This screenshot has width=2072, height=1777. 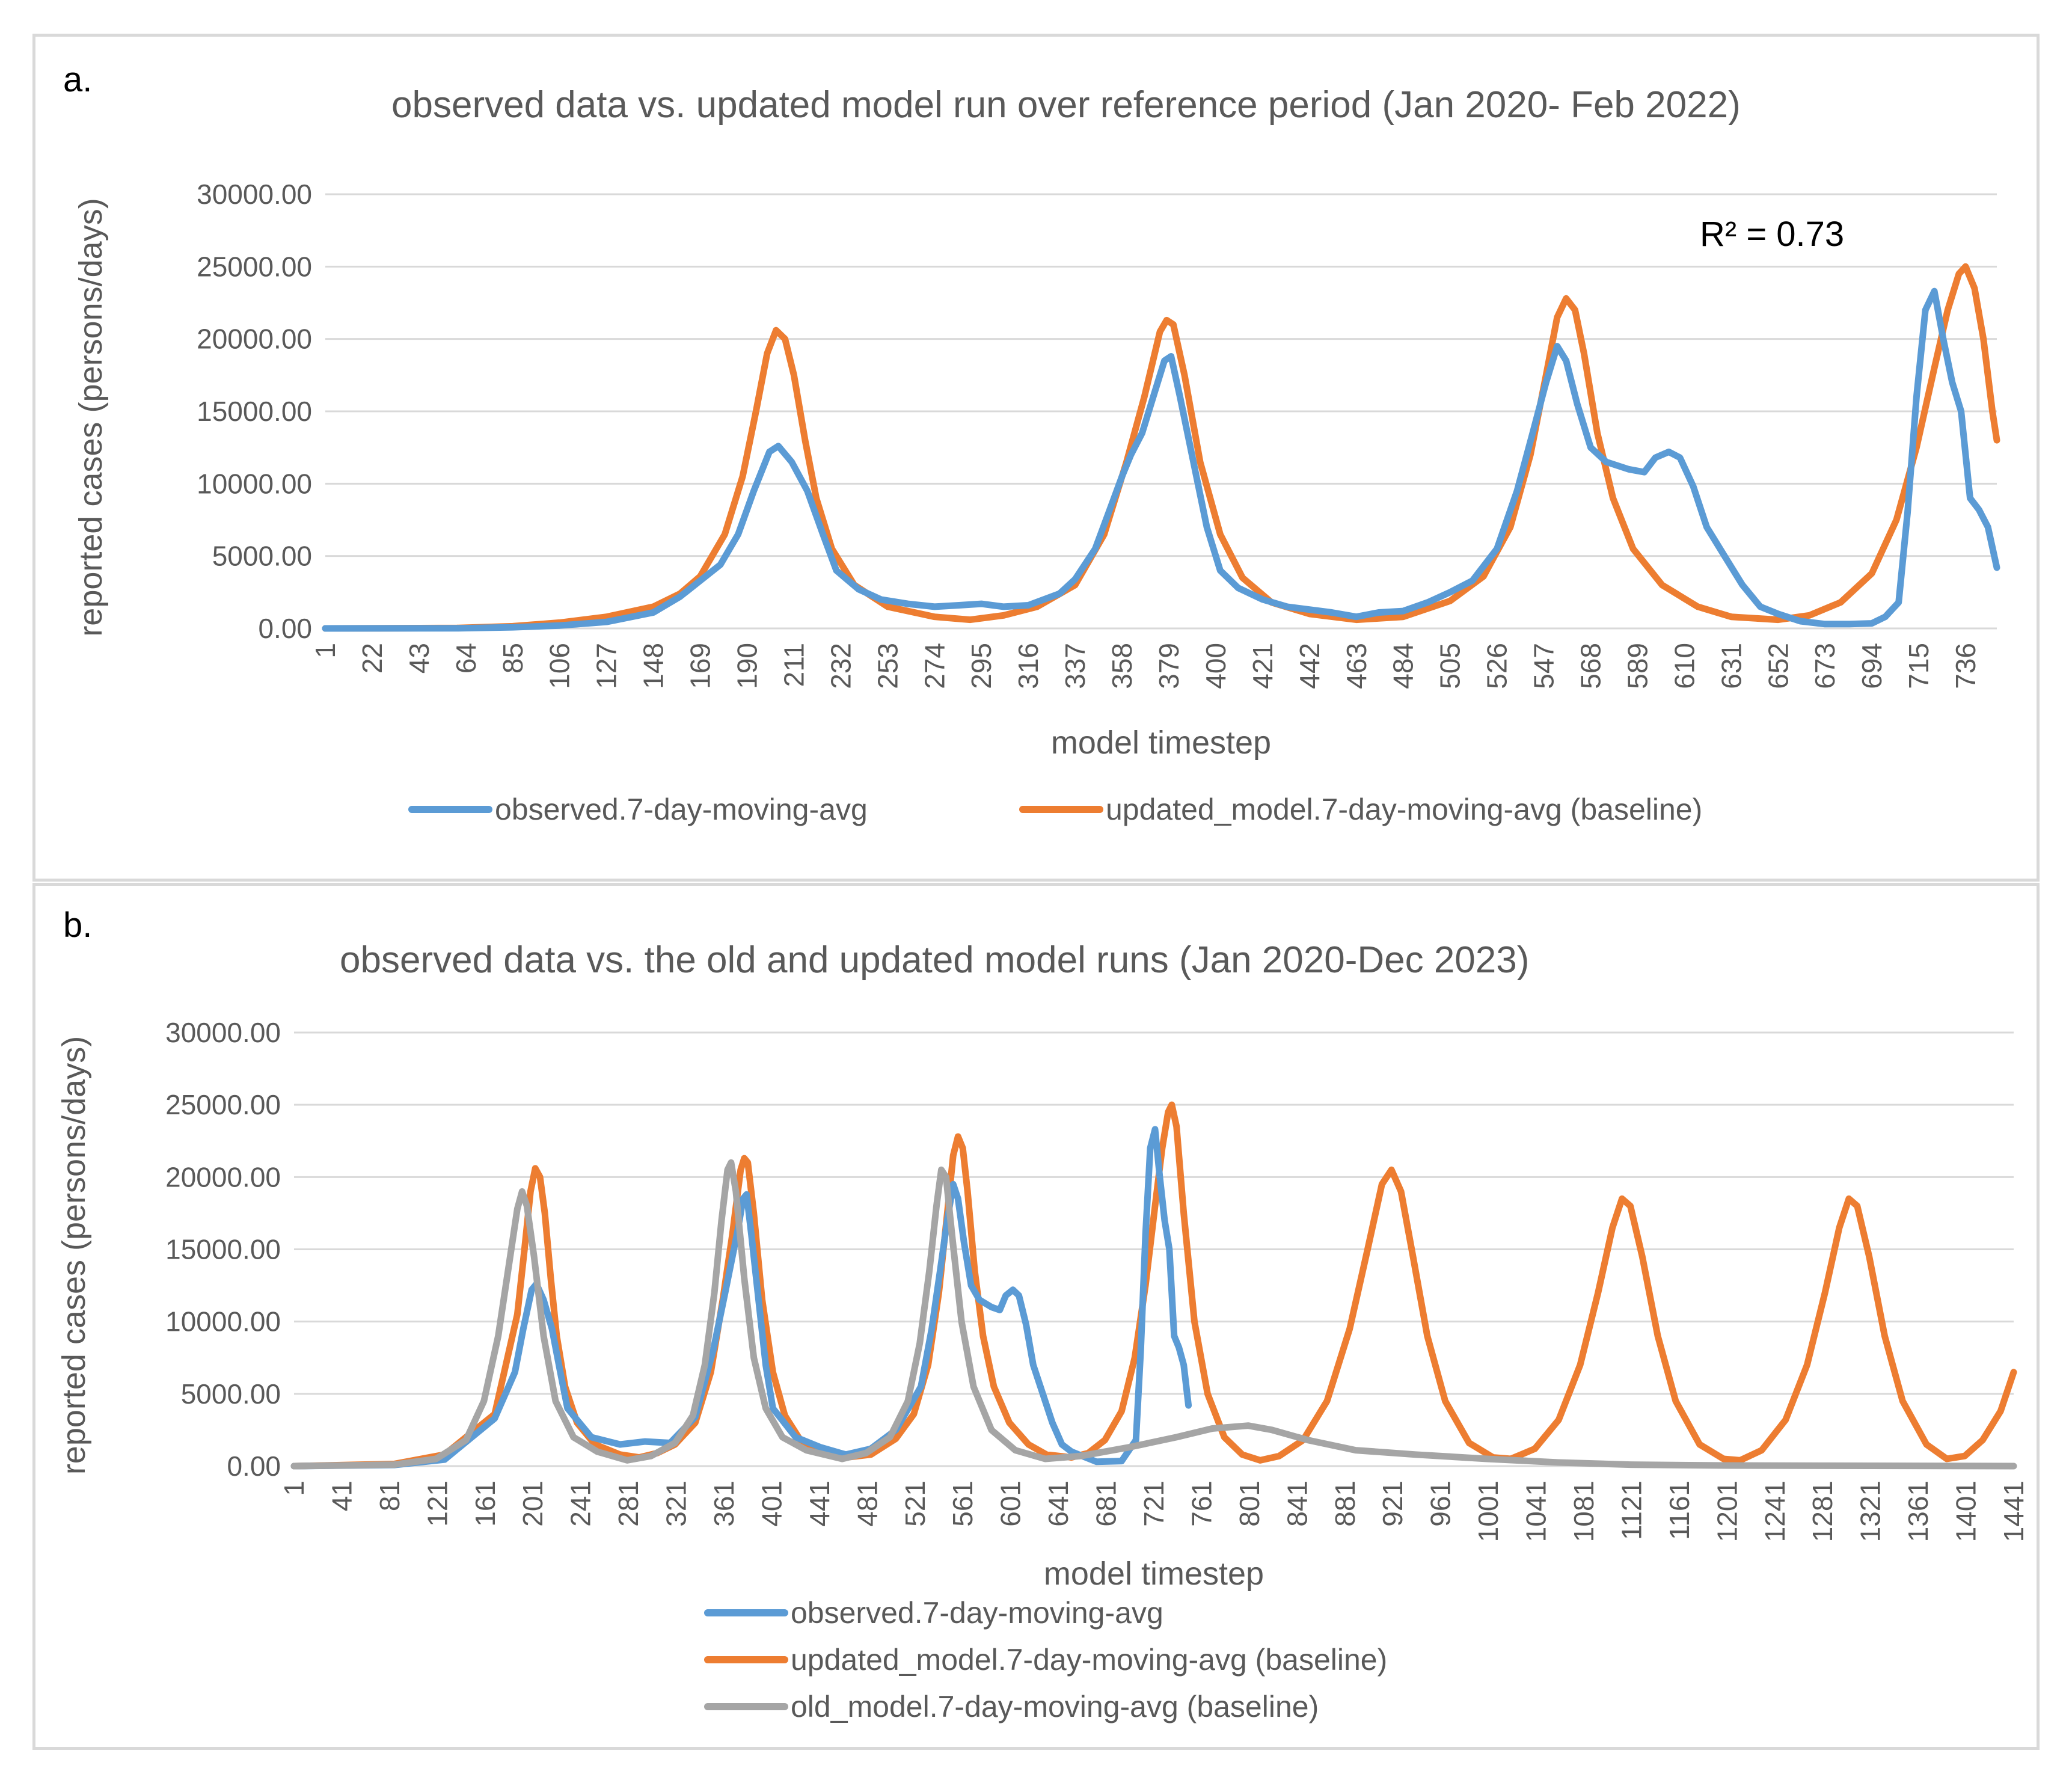 I want to click on x-tick-label: 106, so click(x=559, y=666).